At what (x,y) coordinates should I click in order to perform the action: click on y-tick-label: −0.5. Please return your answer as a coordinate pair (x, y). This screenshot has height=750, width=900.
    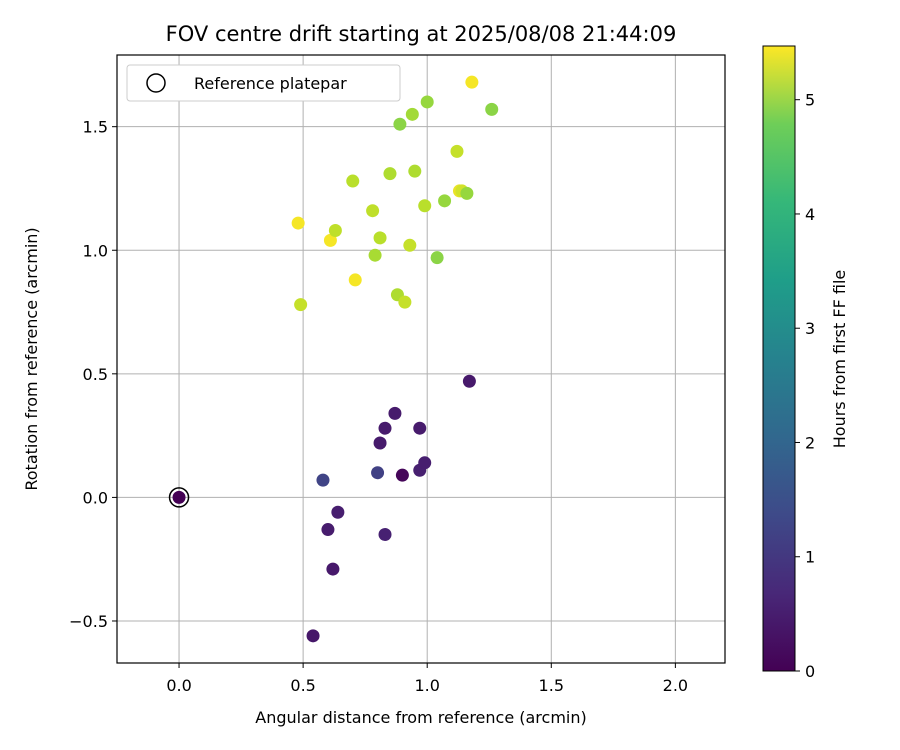
    Looking at the image, I should click on (88, 621).